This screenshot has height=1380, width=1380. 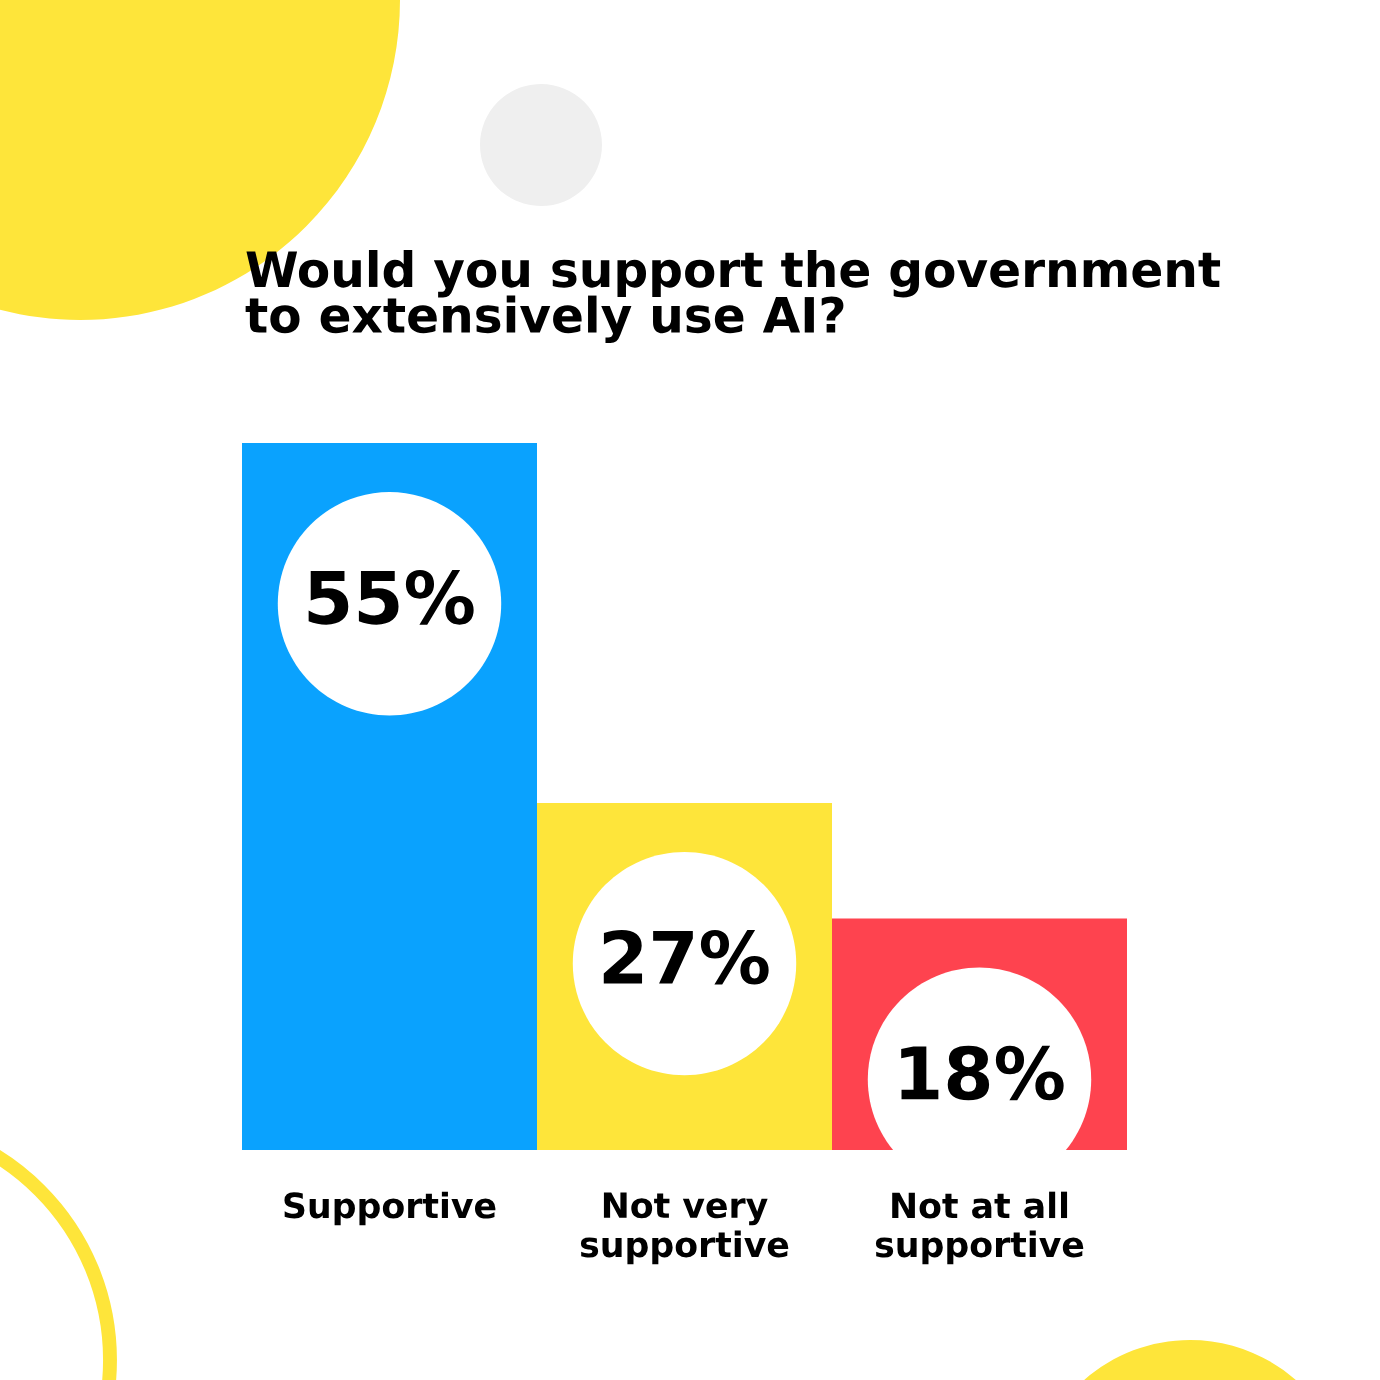 I want to click on data-label: 55%, so click(x=391, y=597).